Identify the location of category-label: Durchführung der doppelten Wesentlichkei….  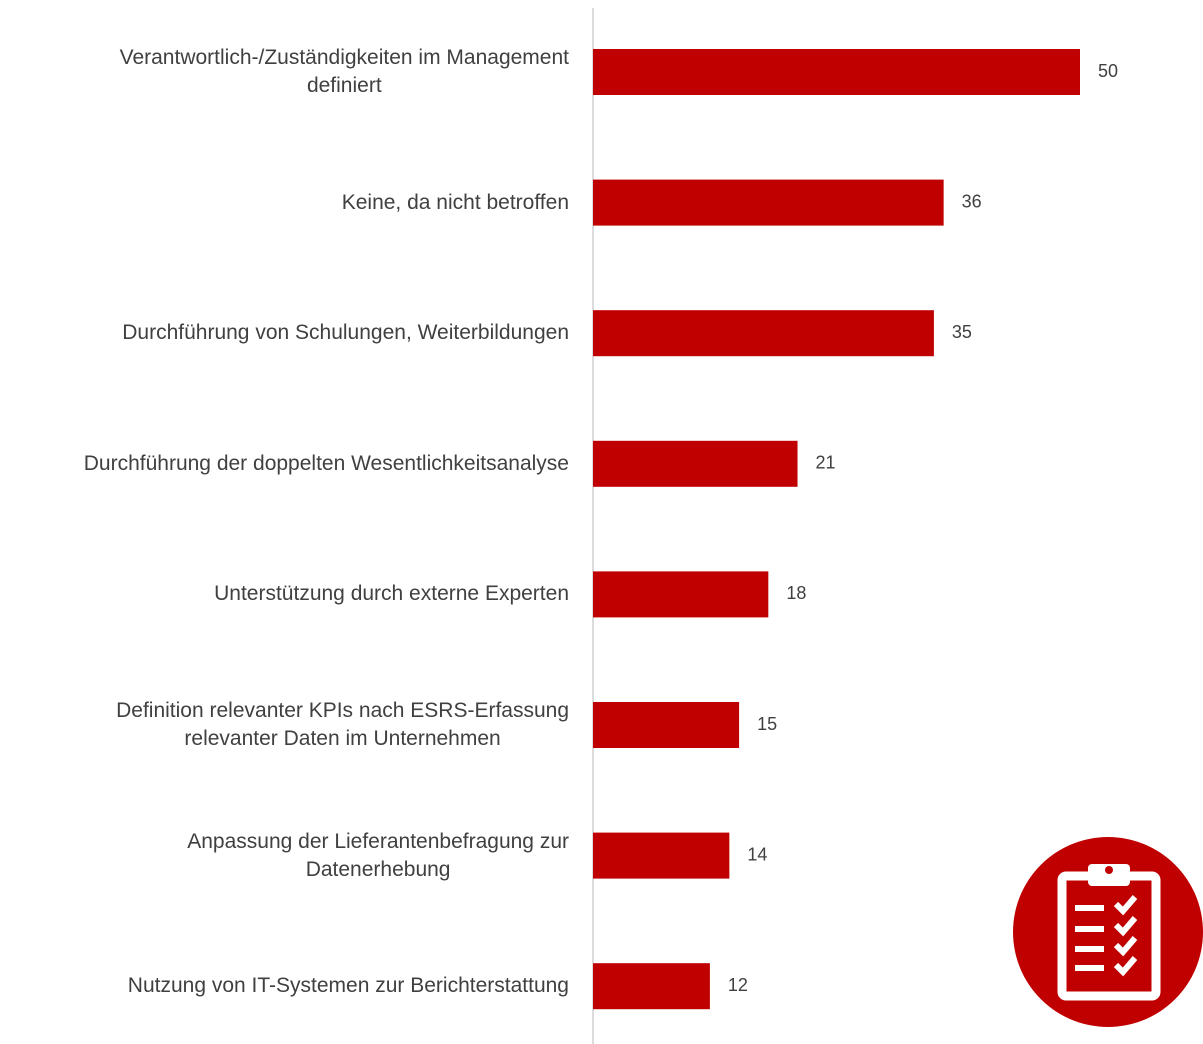
(326, 463).